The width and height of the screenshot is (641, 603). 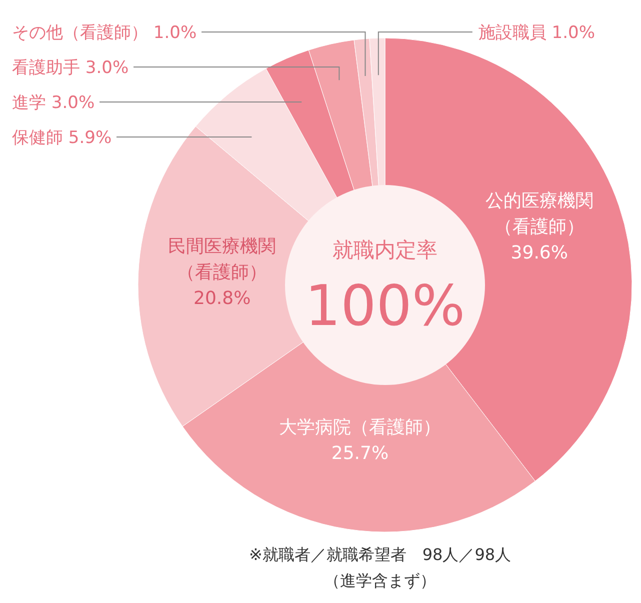 I want to click on text: 100%, so click(x=385, y=306).